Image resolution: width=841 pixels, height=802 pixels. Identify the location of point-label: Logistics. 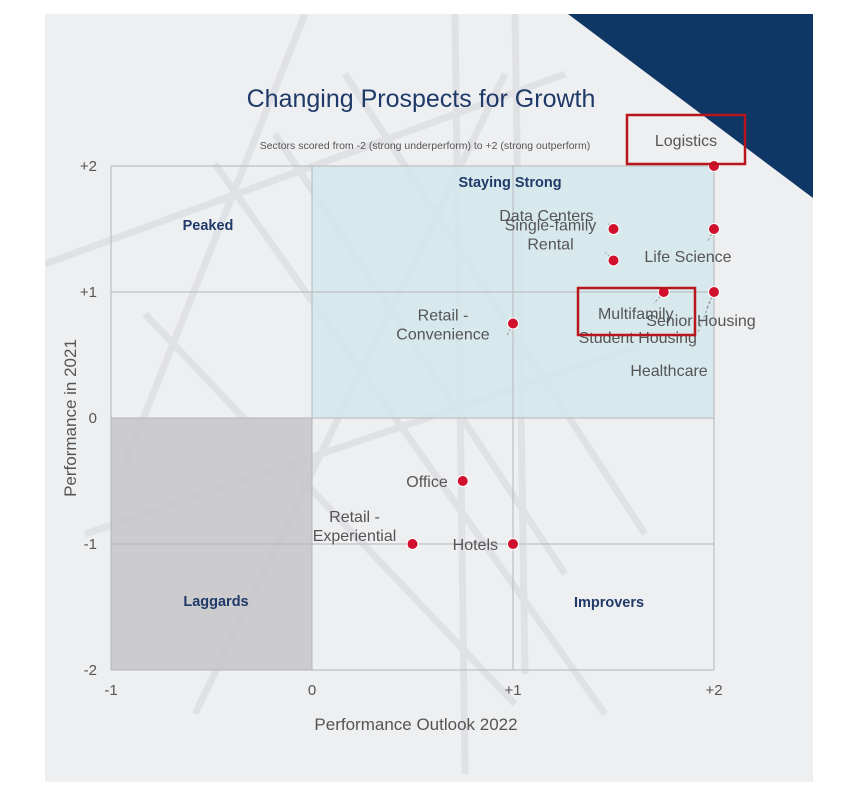
(686, 141).